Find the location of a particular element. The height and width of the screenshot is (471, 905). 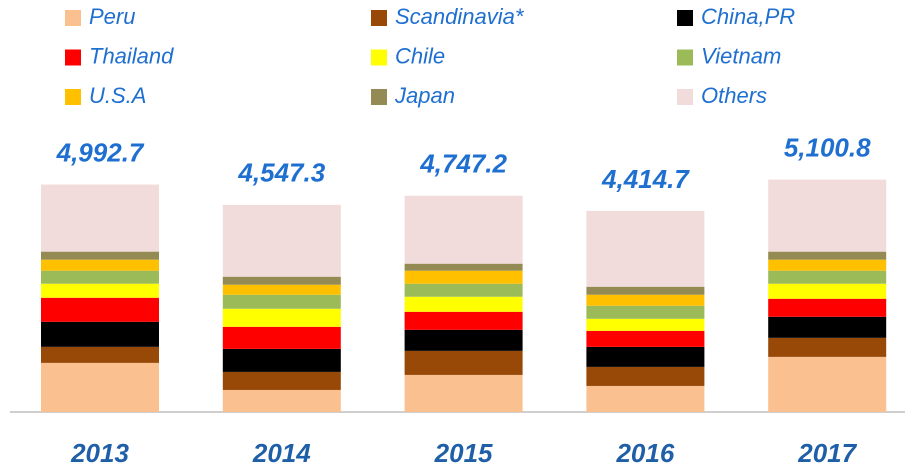

legend-label: Peru is located at coordinates (112, 16).